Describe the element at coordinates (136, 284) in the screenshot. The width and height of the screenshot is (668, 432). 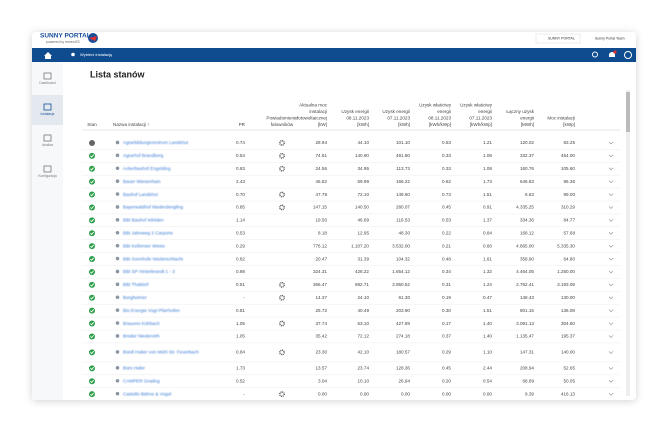
I see `plant-name: BBI Thaldorf` at that location.